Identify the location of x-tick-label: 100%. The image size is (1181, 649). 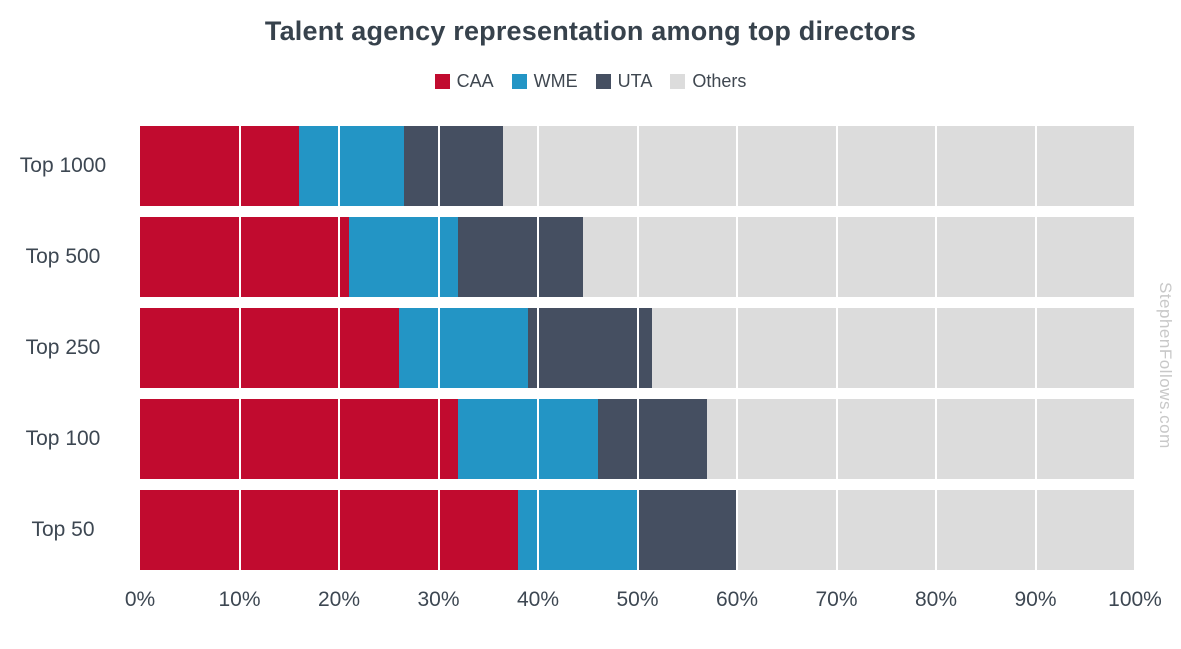
(1135, 599).